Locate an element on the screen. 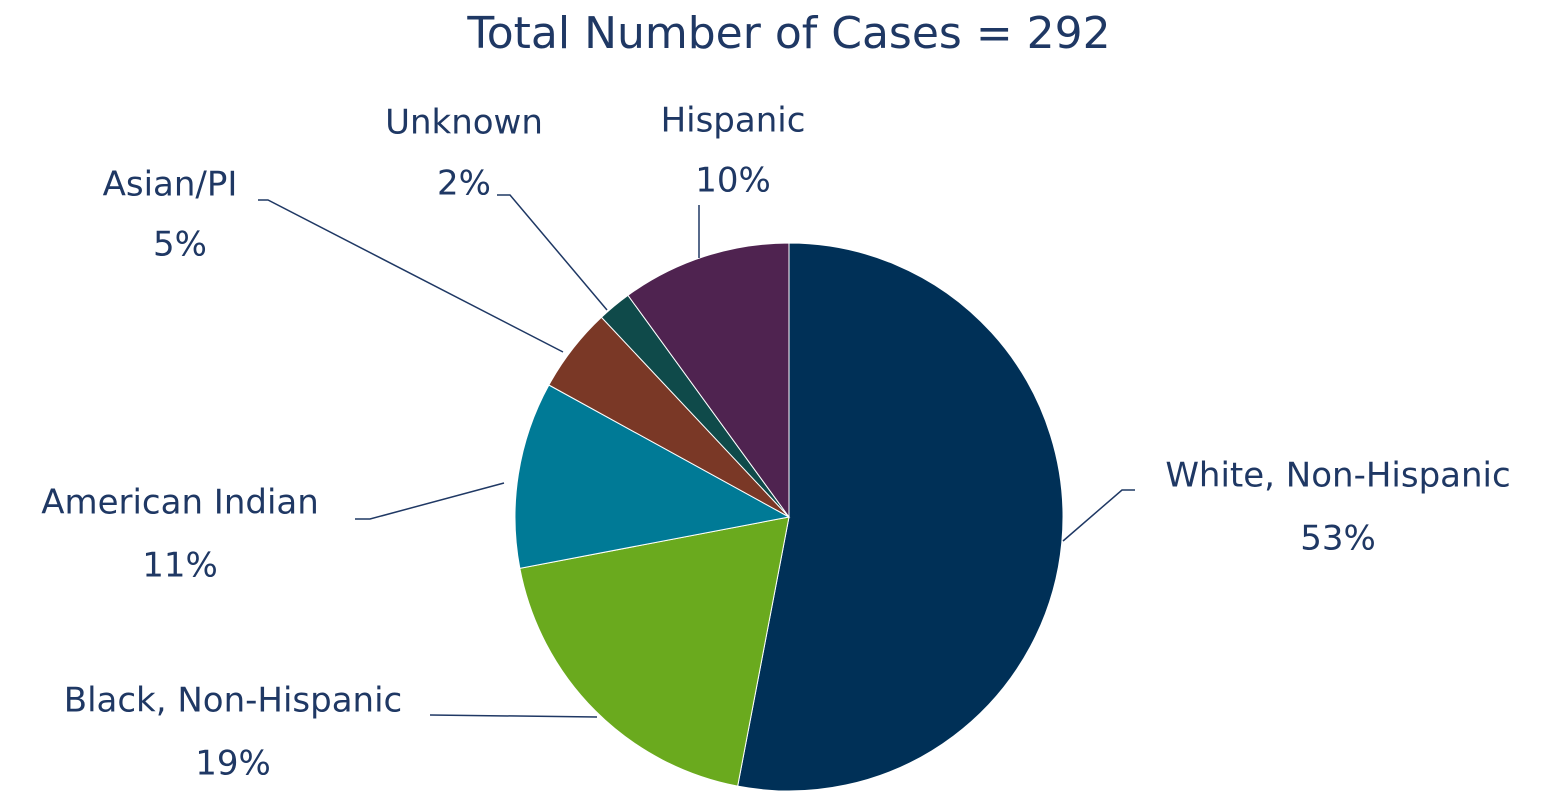  value-label: 5% is located at coordinates (180, 245).